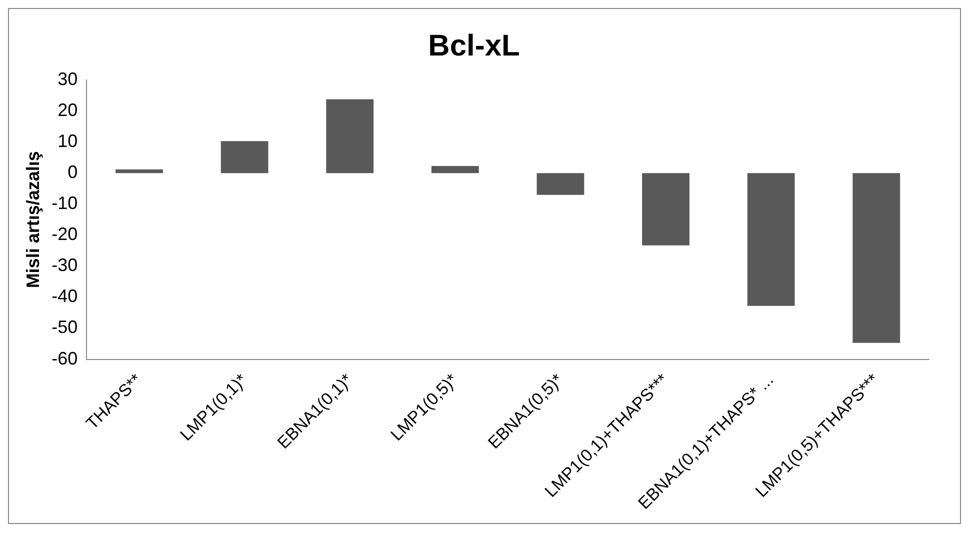 Image resolution: width=971 pixels, height=534 pixels. What do you see at coordinates (65, 203) in the screenshot?
I see `y-tick-label: -10` at bounding box center [65, 203].